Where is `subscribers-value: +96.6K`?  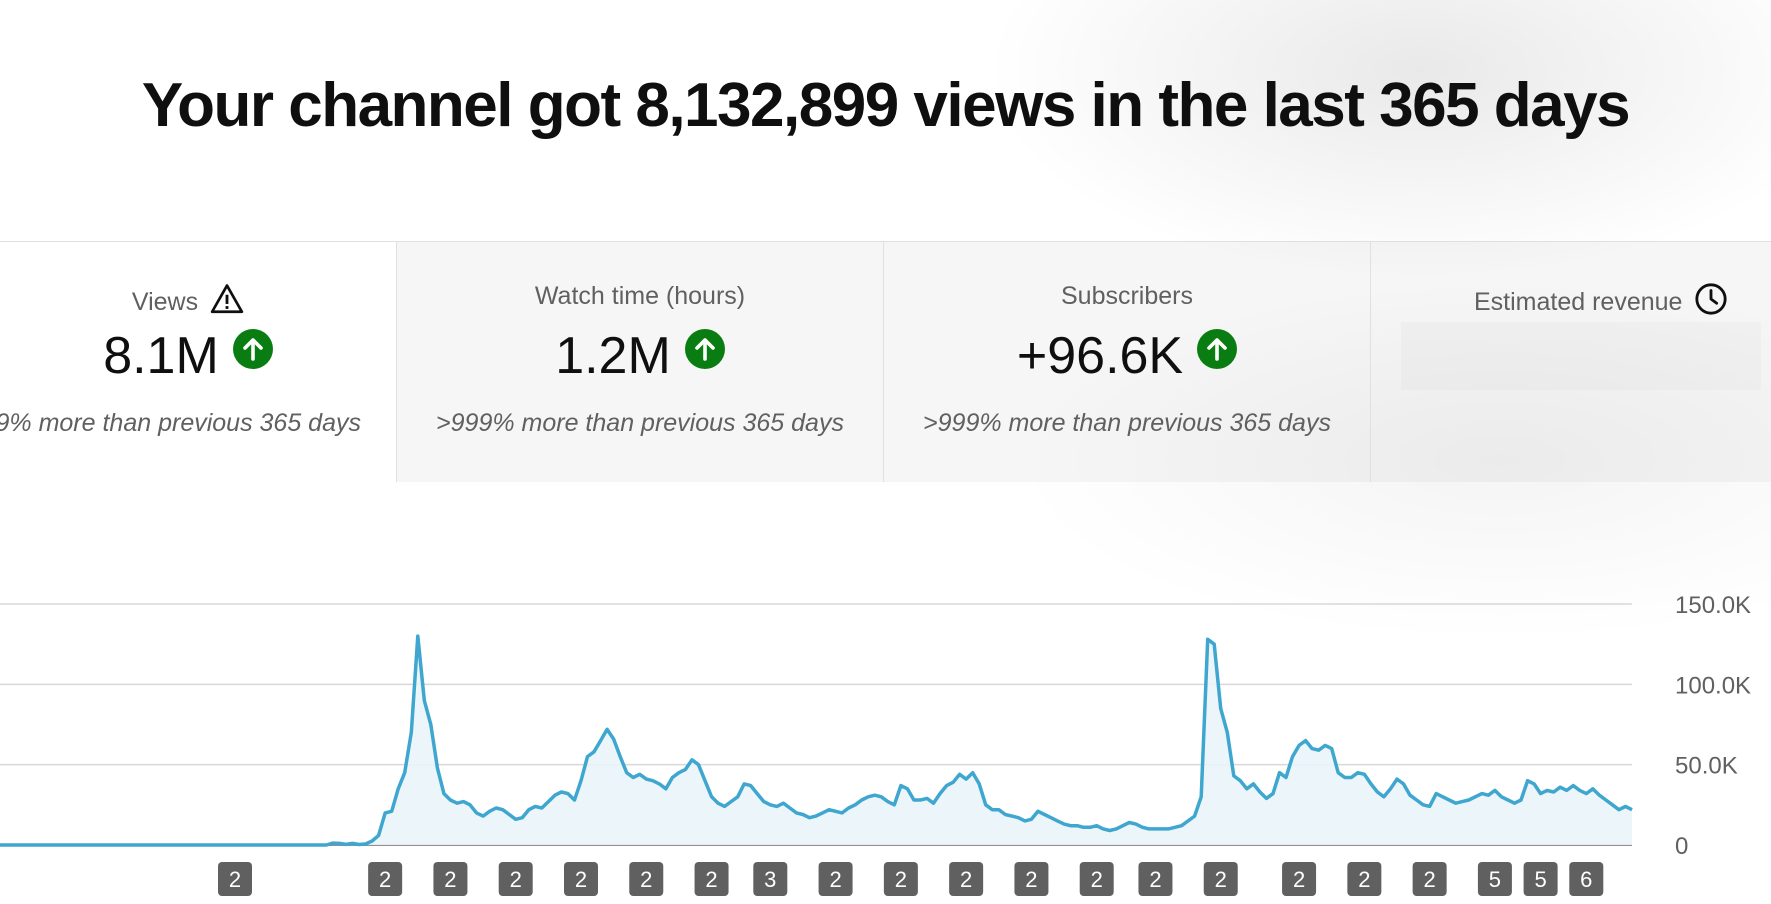 subscribers-value: +96.6K is located at coordinates (1100, 356).